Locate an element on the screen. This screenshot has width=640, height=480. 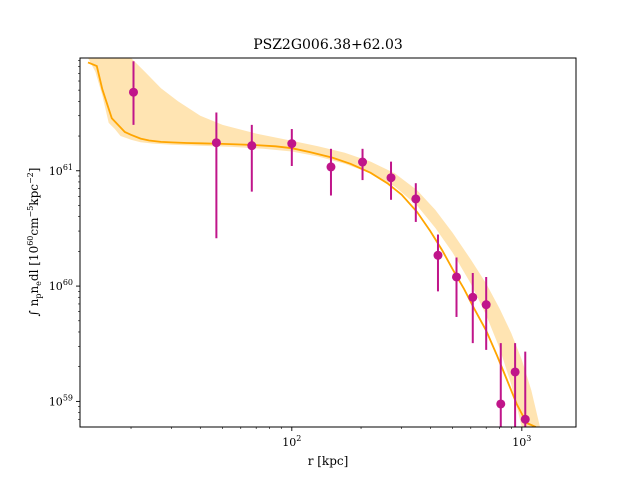
x-tick-label: 10³ is located at coordinates (521, 441).